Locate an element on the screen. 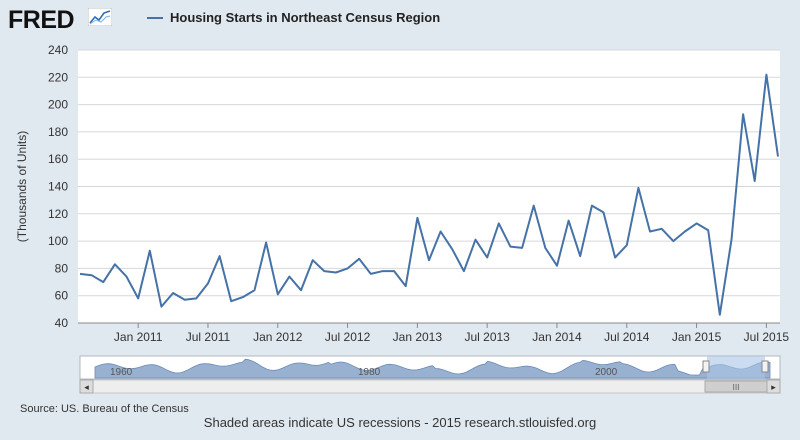  fred-logo: FRED is located at coordinates (41, 20).